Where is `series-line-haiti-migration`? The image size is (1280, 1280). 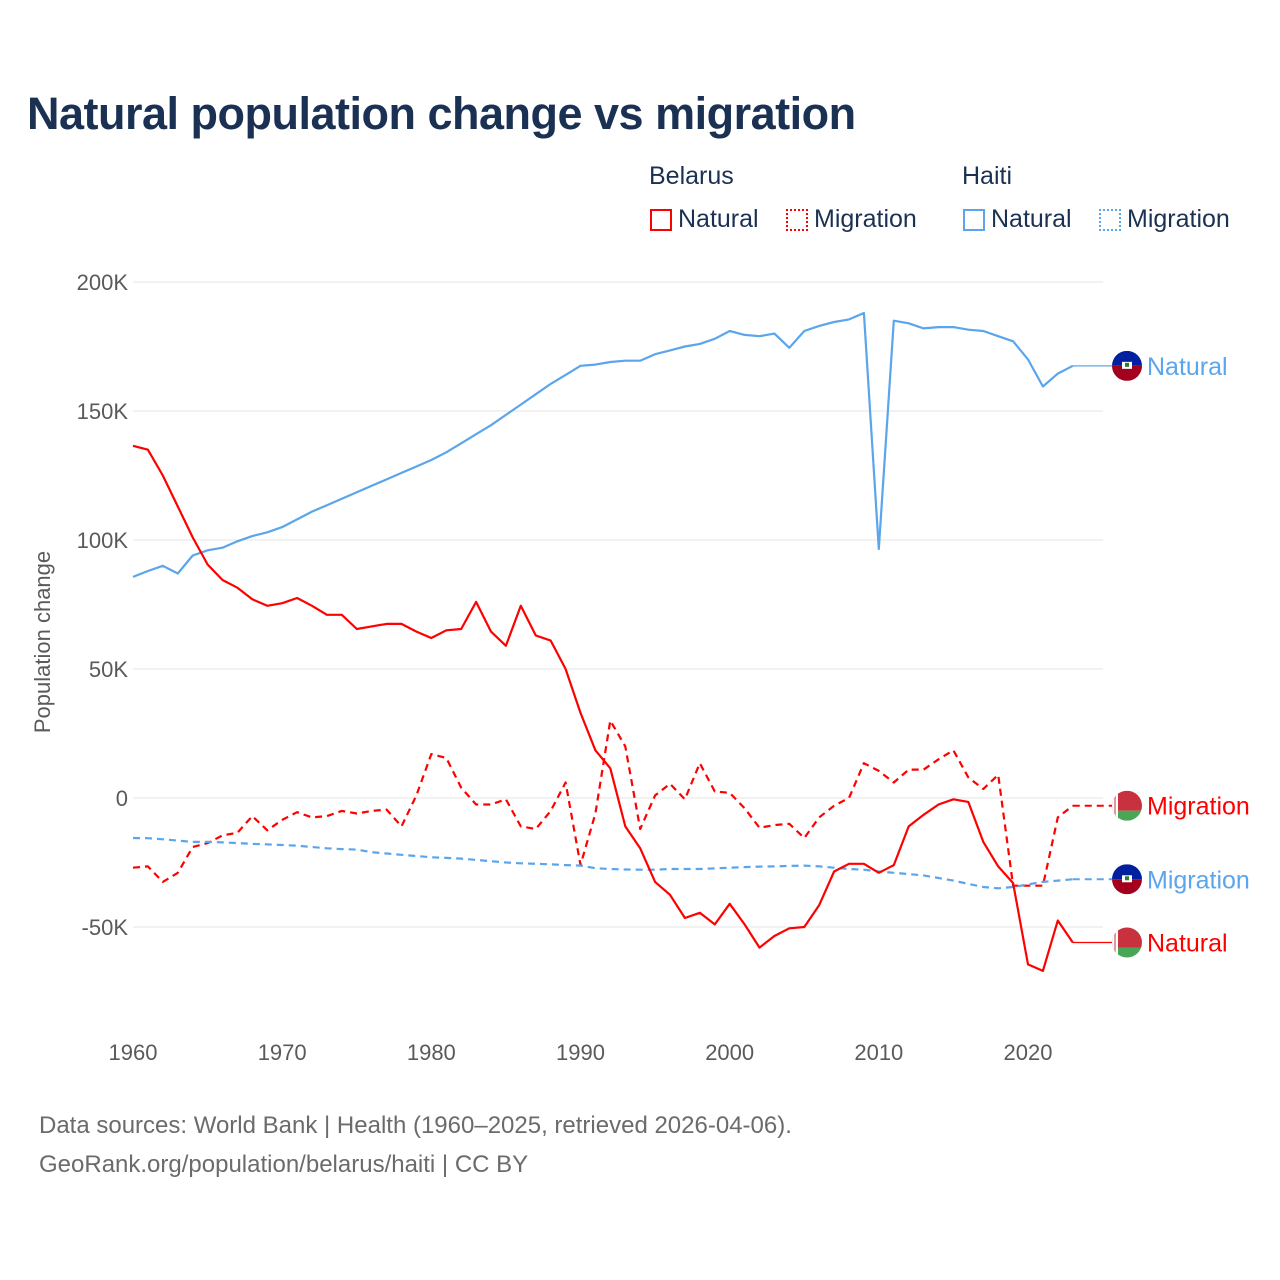
series-line-haiti-migration is located at coordinates (602, 863).